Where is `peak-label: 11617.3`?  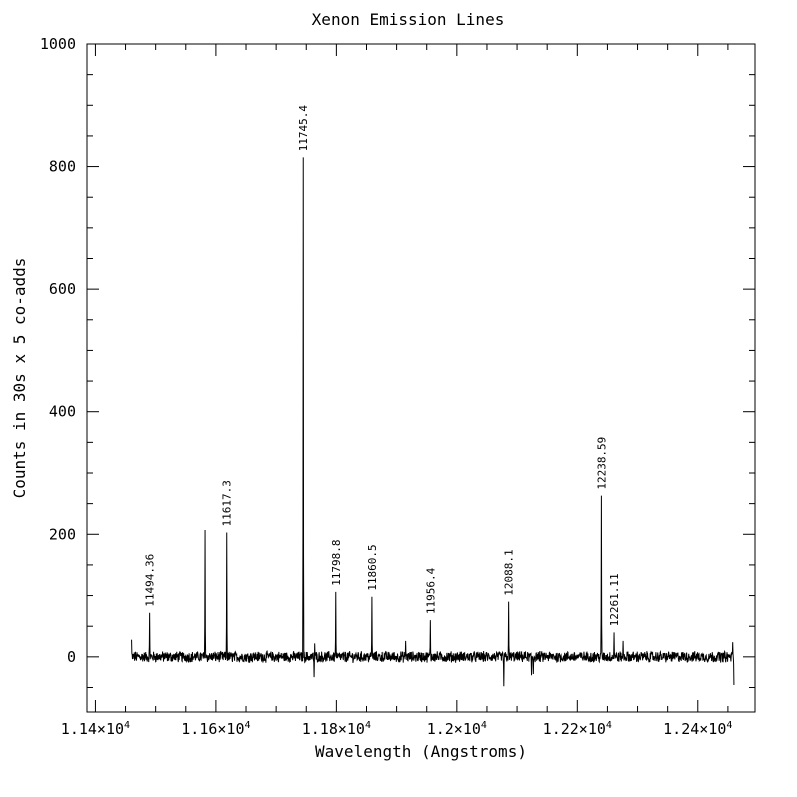 peak-label: 11617.3 is located at coordinates (227, 503).